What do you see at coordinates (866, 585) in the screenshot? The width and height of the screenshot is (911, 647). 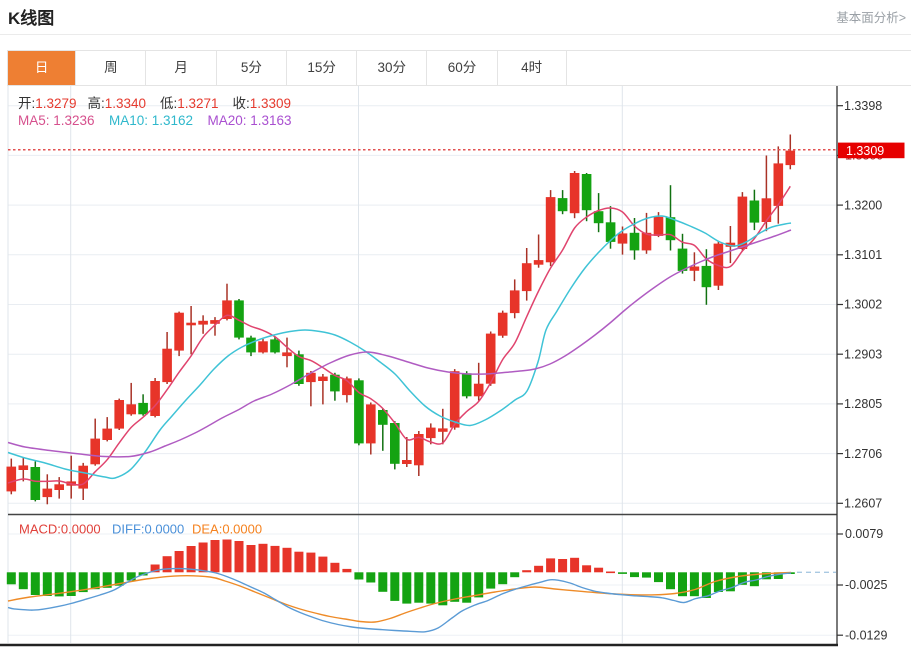 I see `svg-text: -0.0025` at bounding box center [866, 585].